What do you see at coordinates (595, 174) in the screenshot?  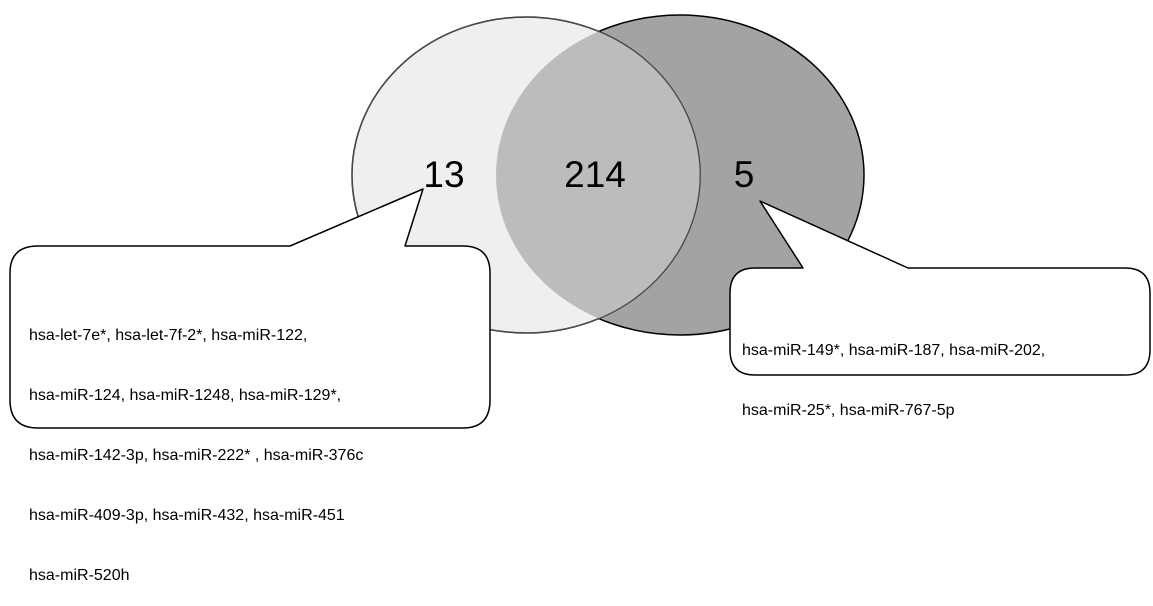 I see `overlap-count: 214` at bounding box center [595, 174].